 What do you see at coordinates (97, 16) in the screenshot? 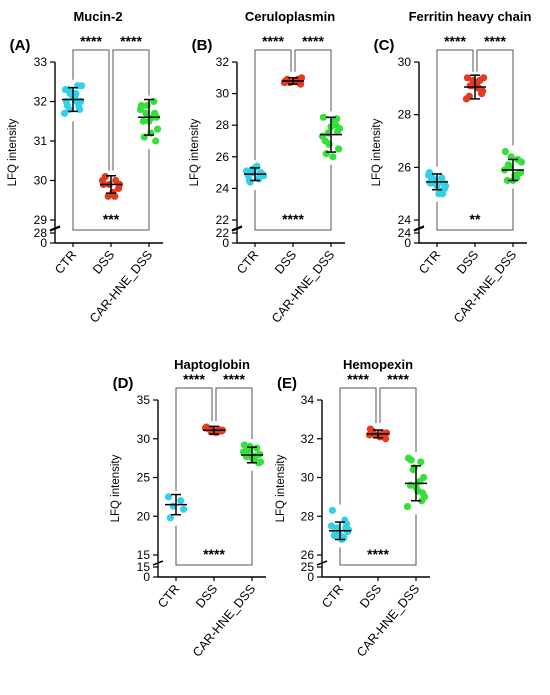
I see `chart-title: Mucin-2` at bounding box center [97, 16].